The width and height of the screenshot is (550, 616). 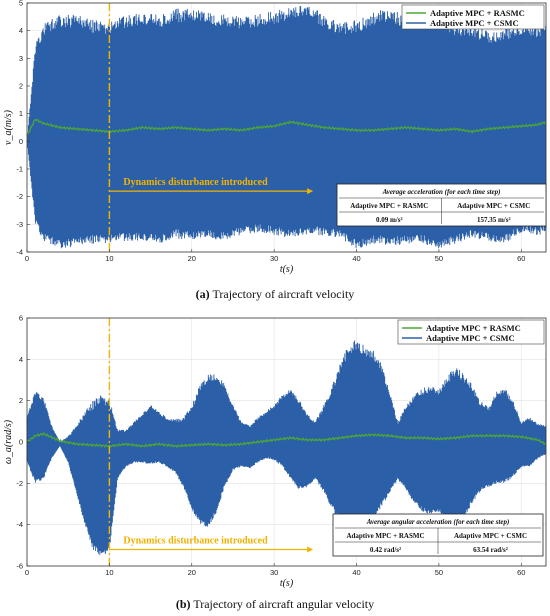 What do you see at coordinates (21, 400) in the screenshot?
I see `chart-b-ytick-label: 2` at bounding box center [21, 400].